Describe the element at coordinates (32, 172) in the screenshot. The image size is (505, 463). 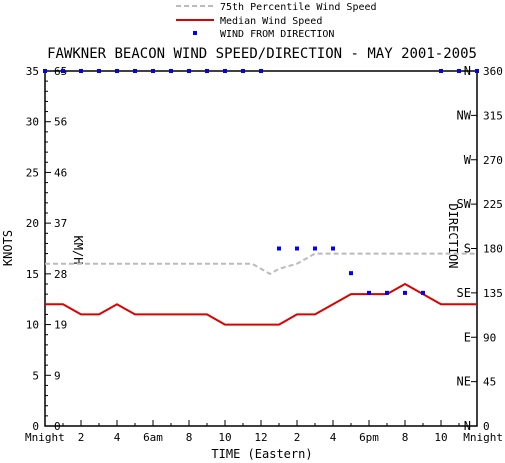
I see `y-tick-label: 25` at that location.